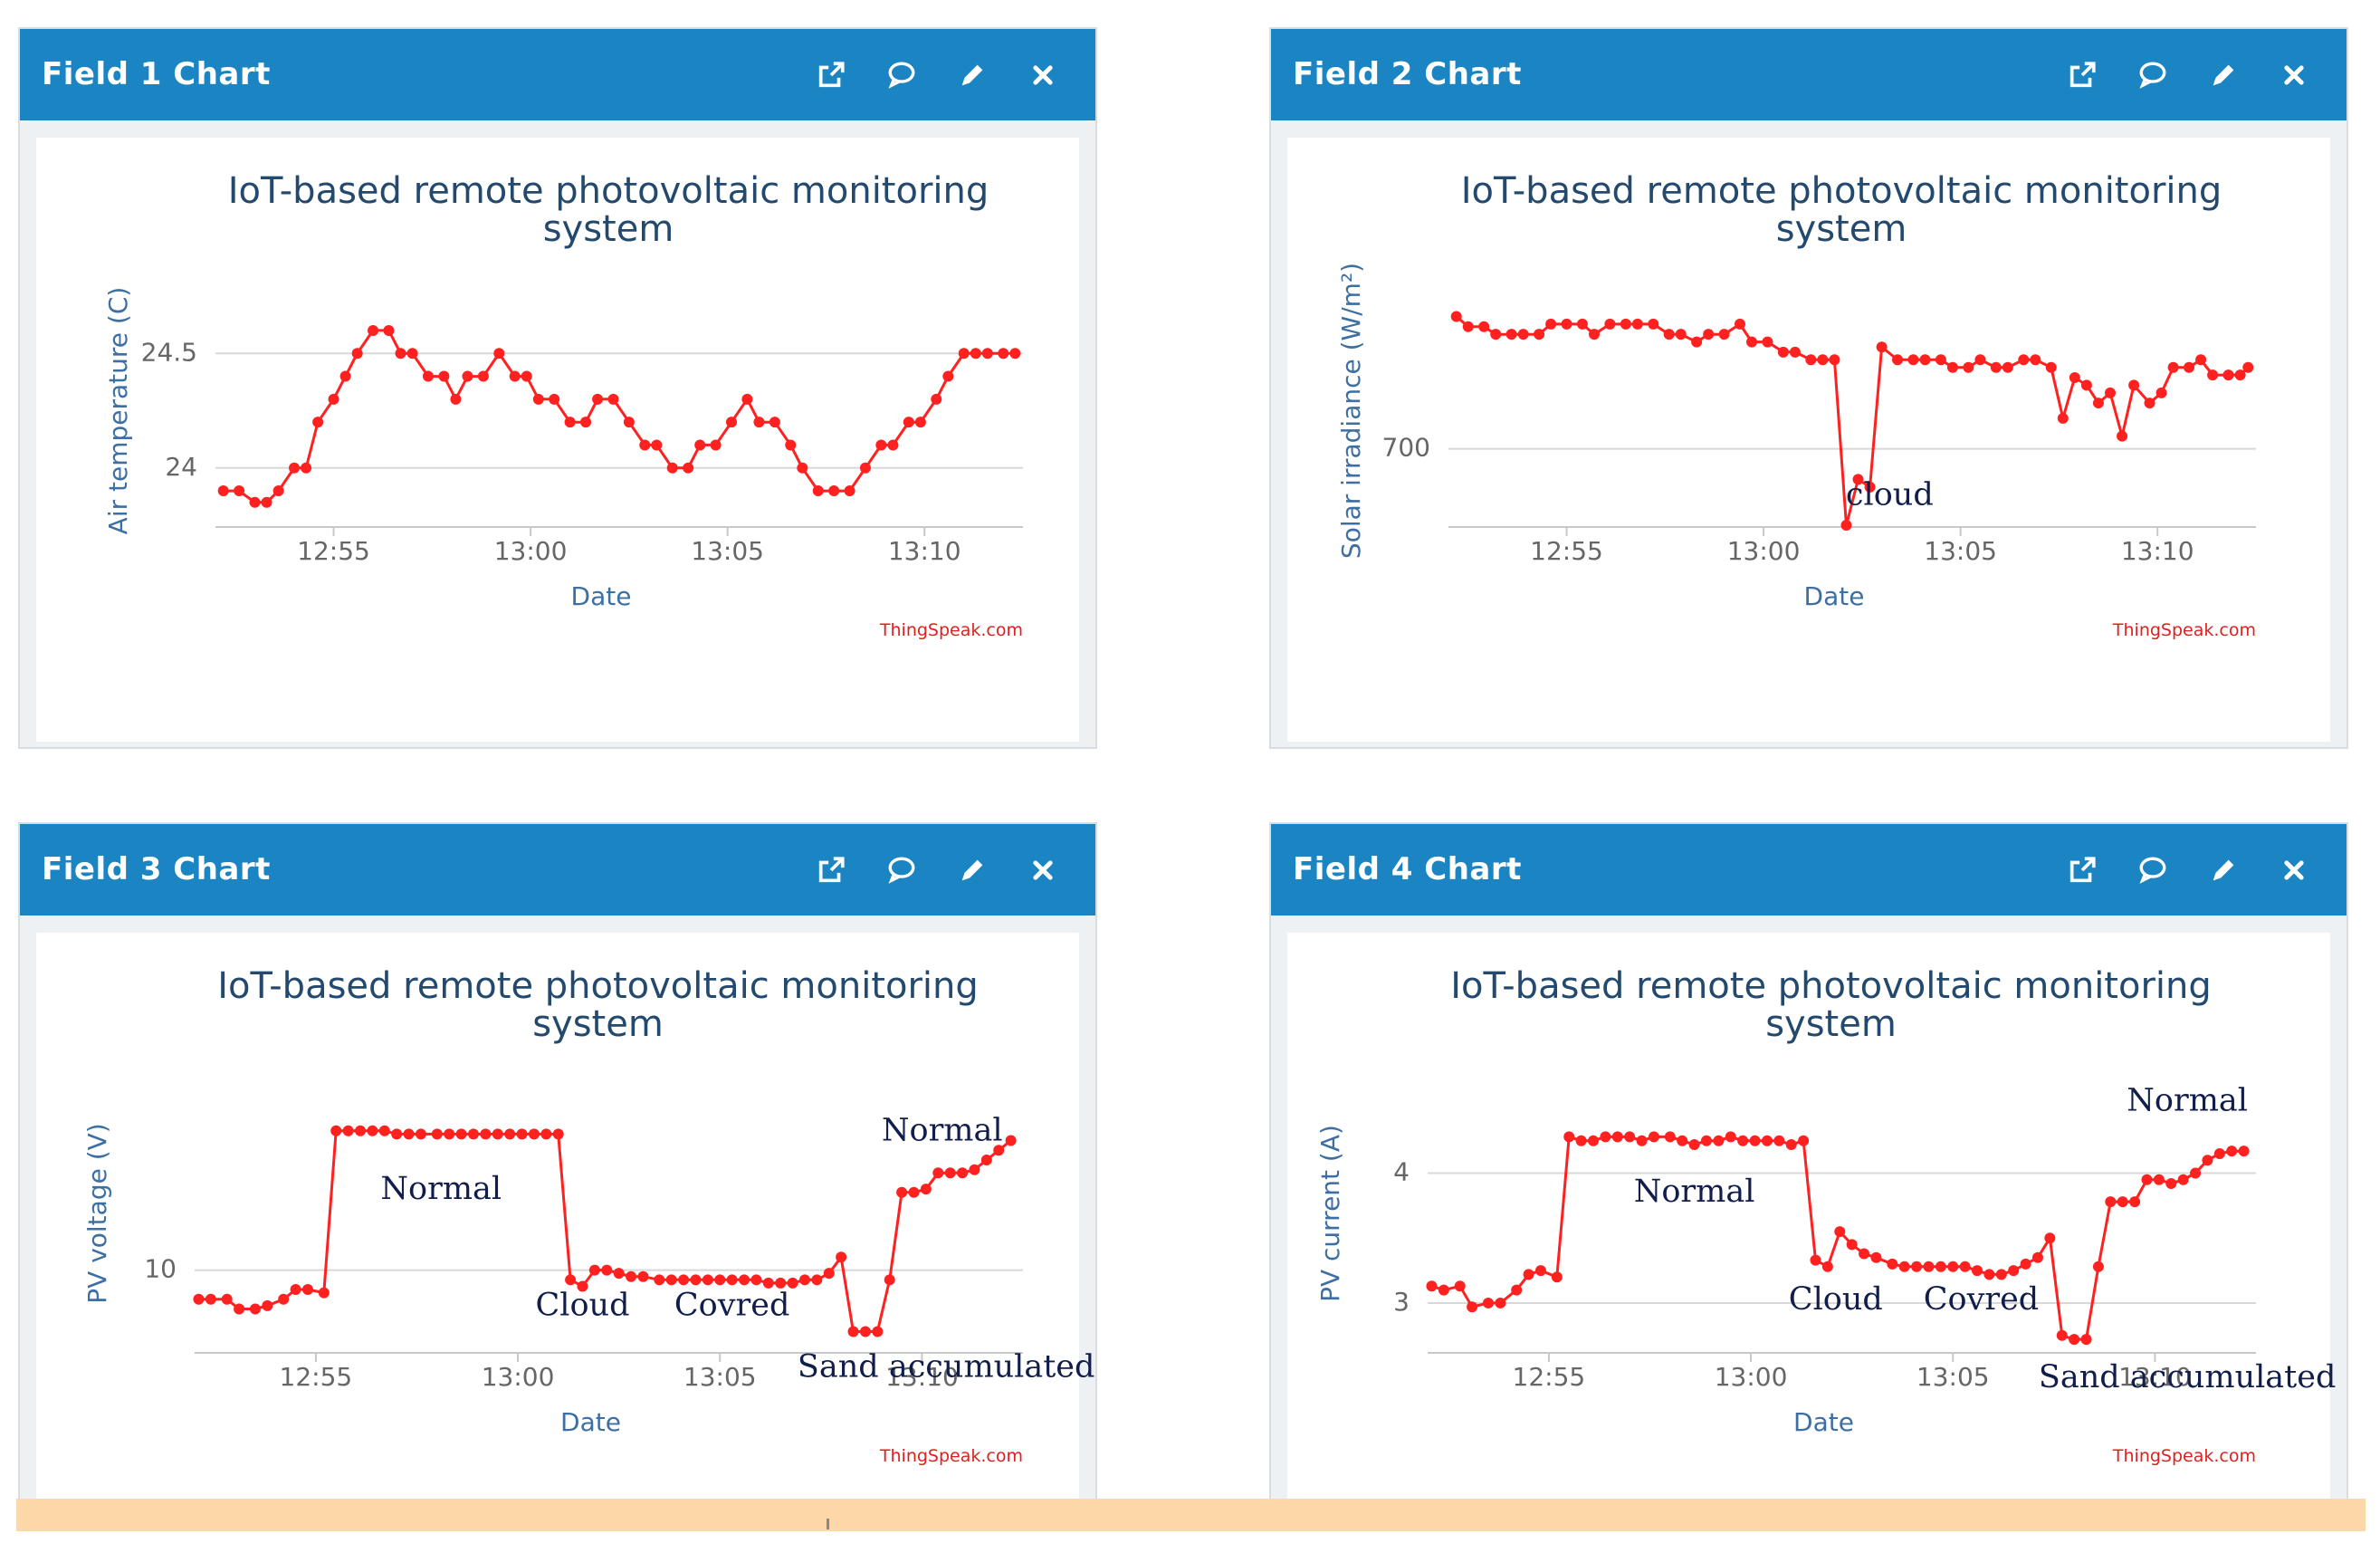  Describe the element at coordinates (1191, 1515) in the screenshot. I see `bottom-scroll-bar` at that location.